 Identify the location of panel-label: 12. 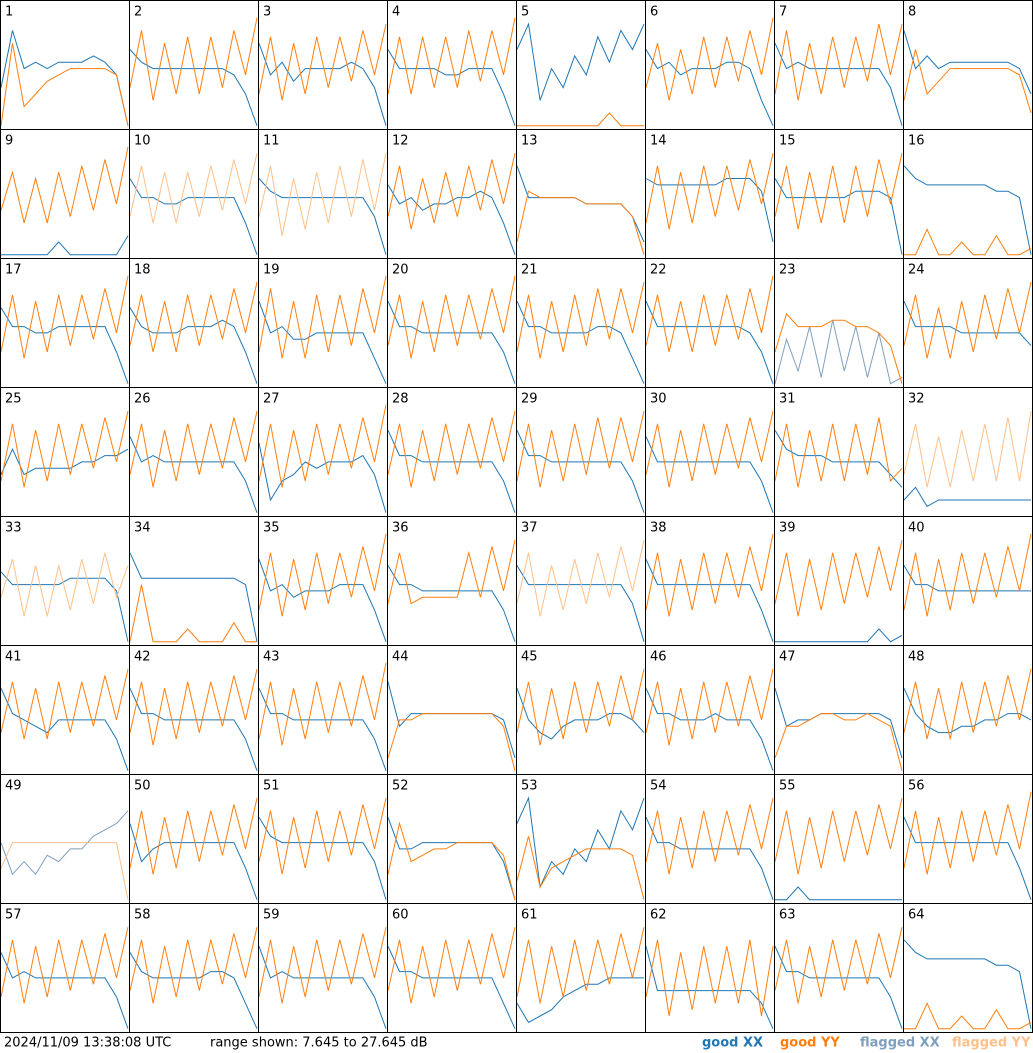
(400, 141).